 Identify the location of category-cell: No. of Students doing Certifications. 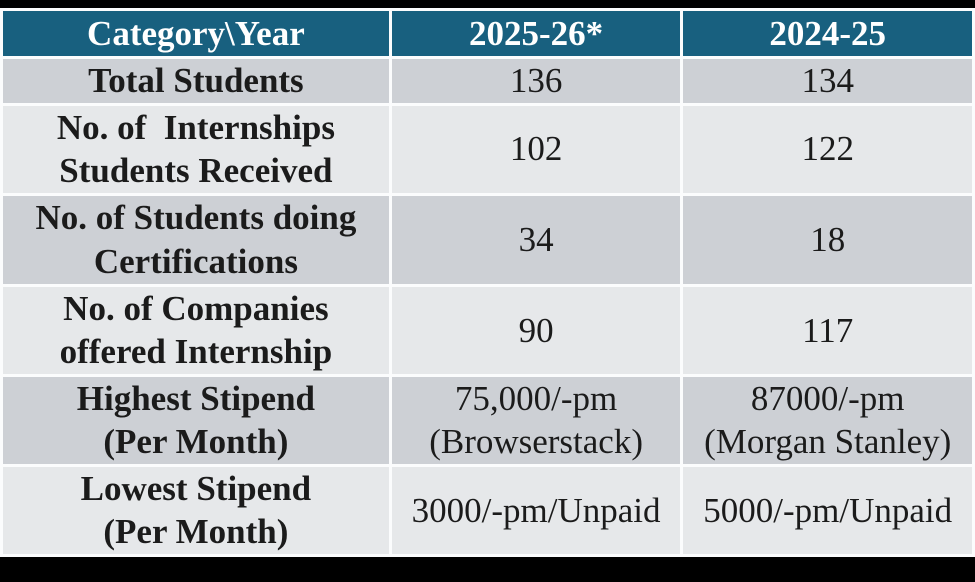
(196, 239).